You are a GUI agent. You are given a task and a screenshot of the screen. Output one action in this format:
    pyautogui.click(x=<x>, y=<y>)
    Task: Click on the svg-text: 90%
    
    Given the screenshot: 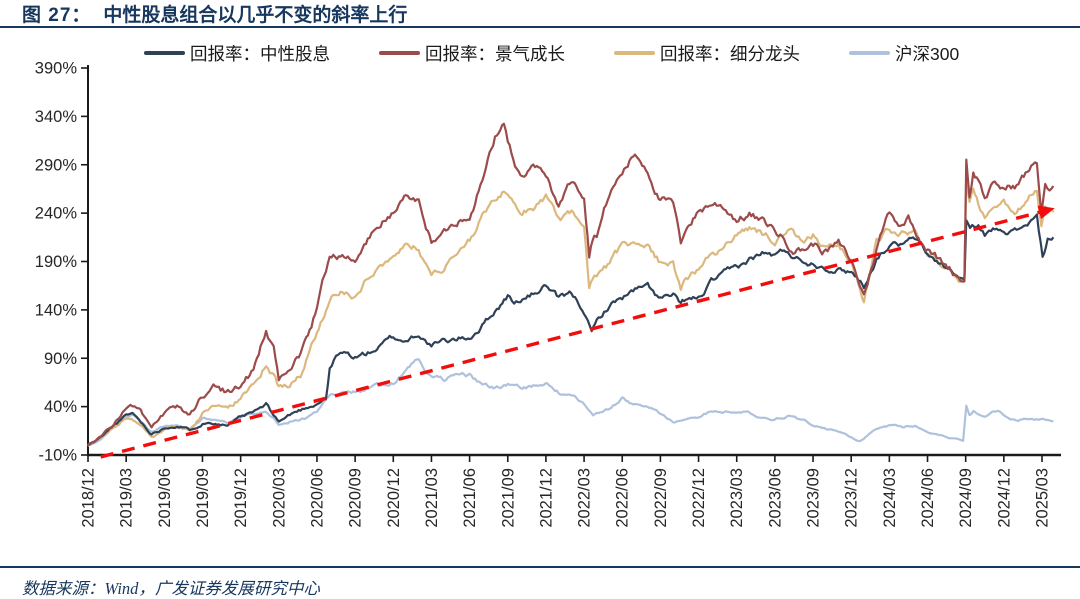 What is the action you would take?
    pyautogui.click(x=60, y=359)
    